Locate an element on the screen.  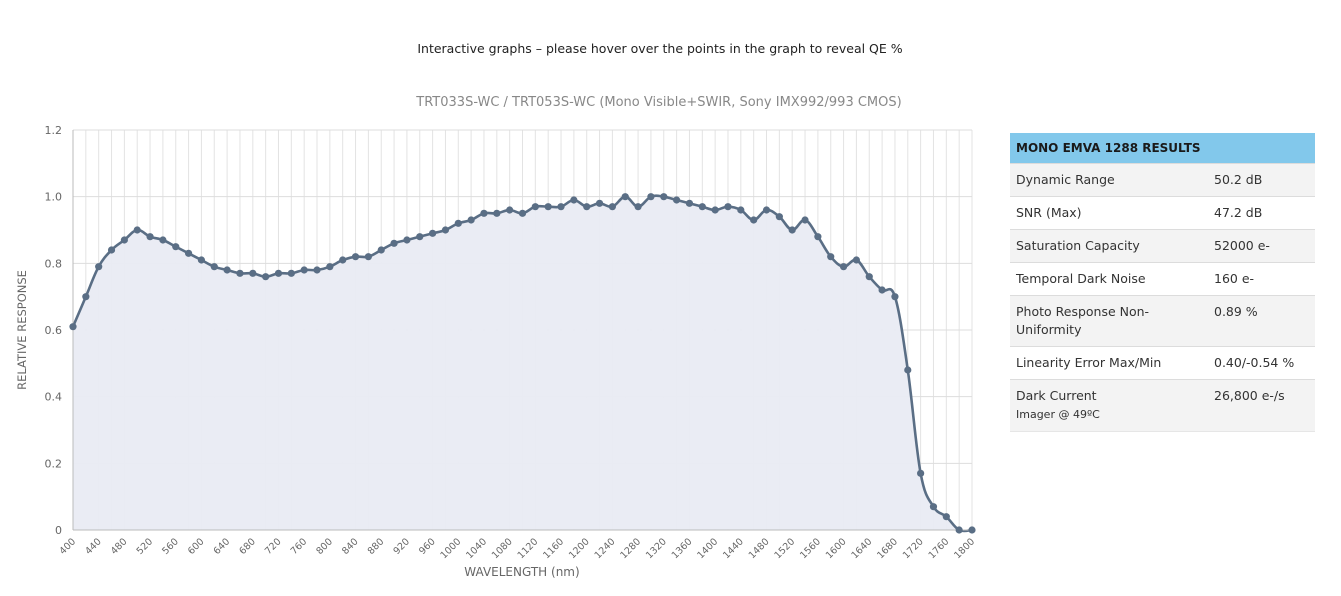
result-label: Saturation Capacity is located at coordinates (1109, 246).